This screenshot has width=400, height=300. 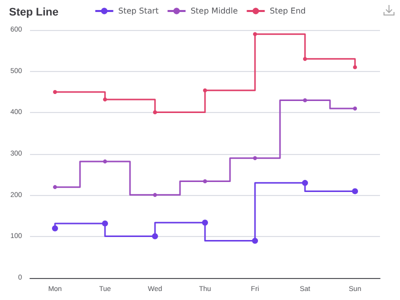 I want to click on legend-label: Step Middle, so click(x=214, y=11).